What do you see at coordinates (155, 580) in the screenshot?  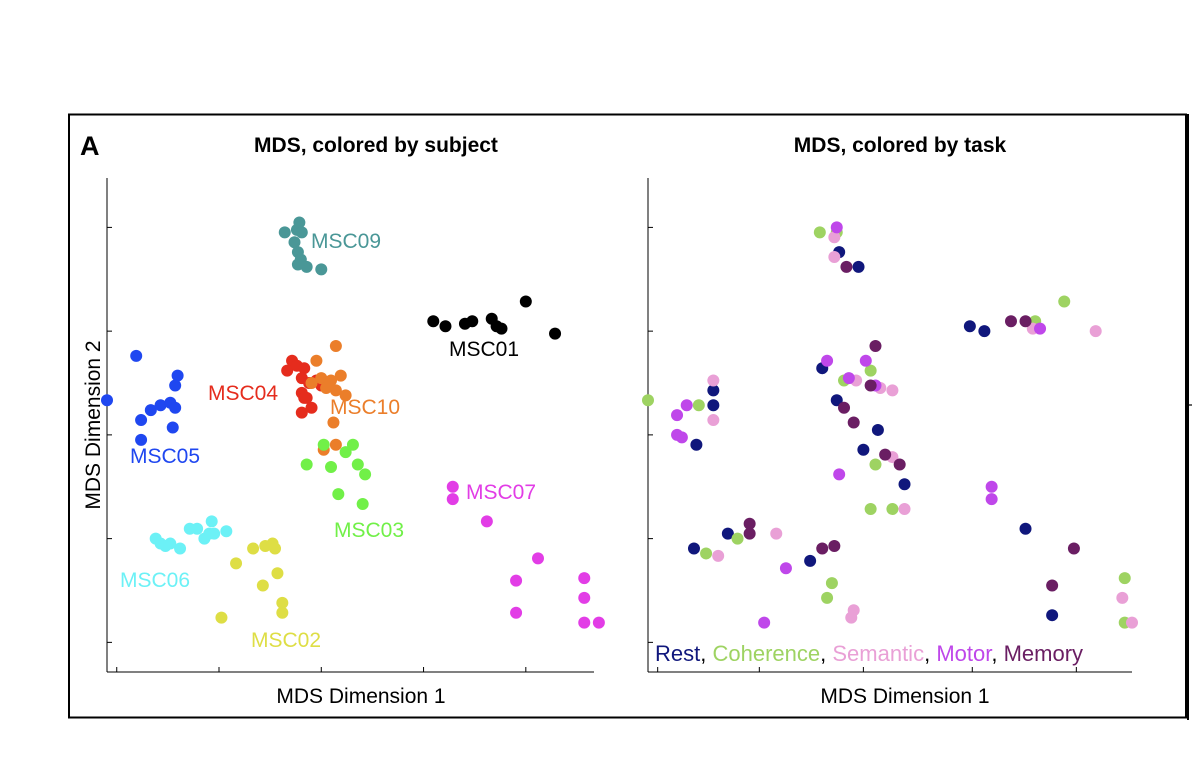 I see `label-msc06: MSC06` at bounding box center [155, 580].